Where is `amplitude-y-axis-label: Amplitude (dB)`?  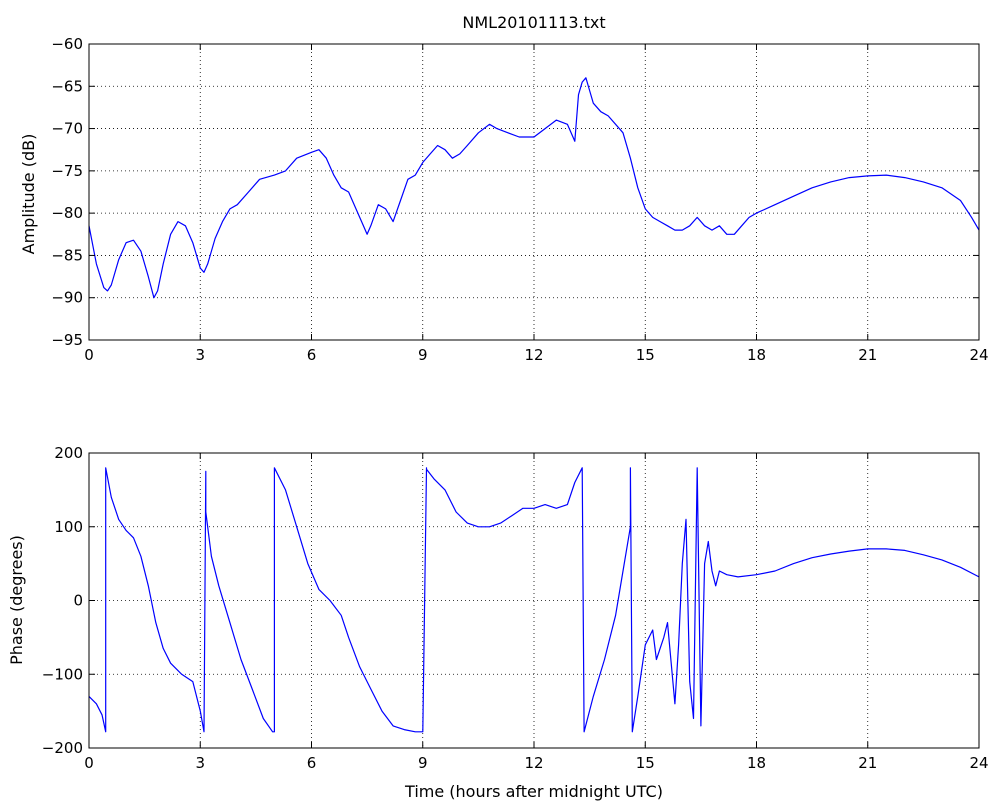 amplitude-y-axis-label: Amplitude (dB) is located at coordinates (28, 194).